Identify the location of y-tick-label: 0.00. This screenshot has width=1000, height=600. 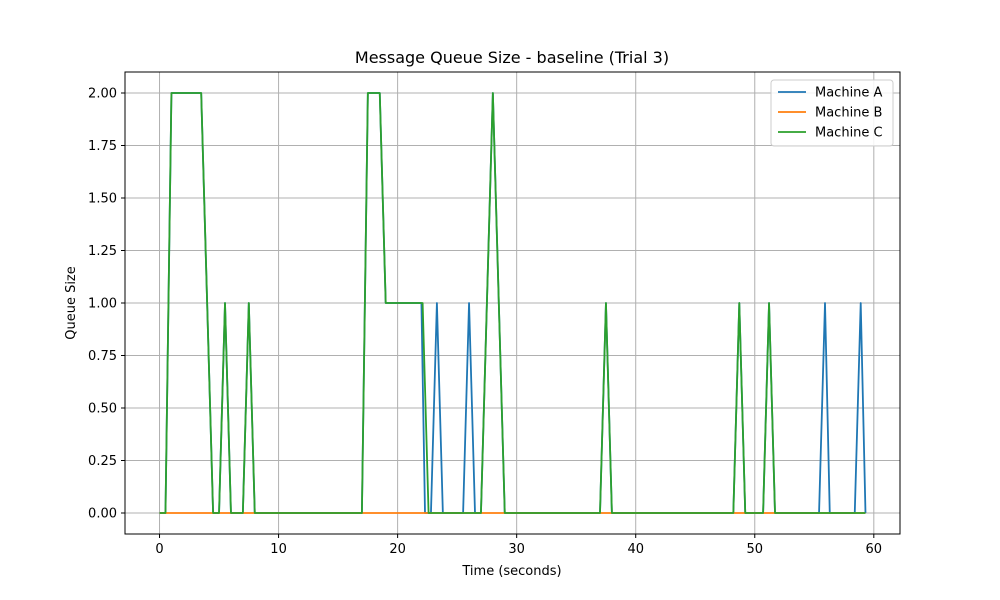
(102, 514).